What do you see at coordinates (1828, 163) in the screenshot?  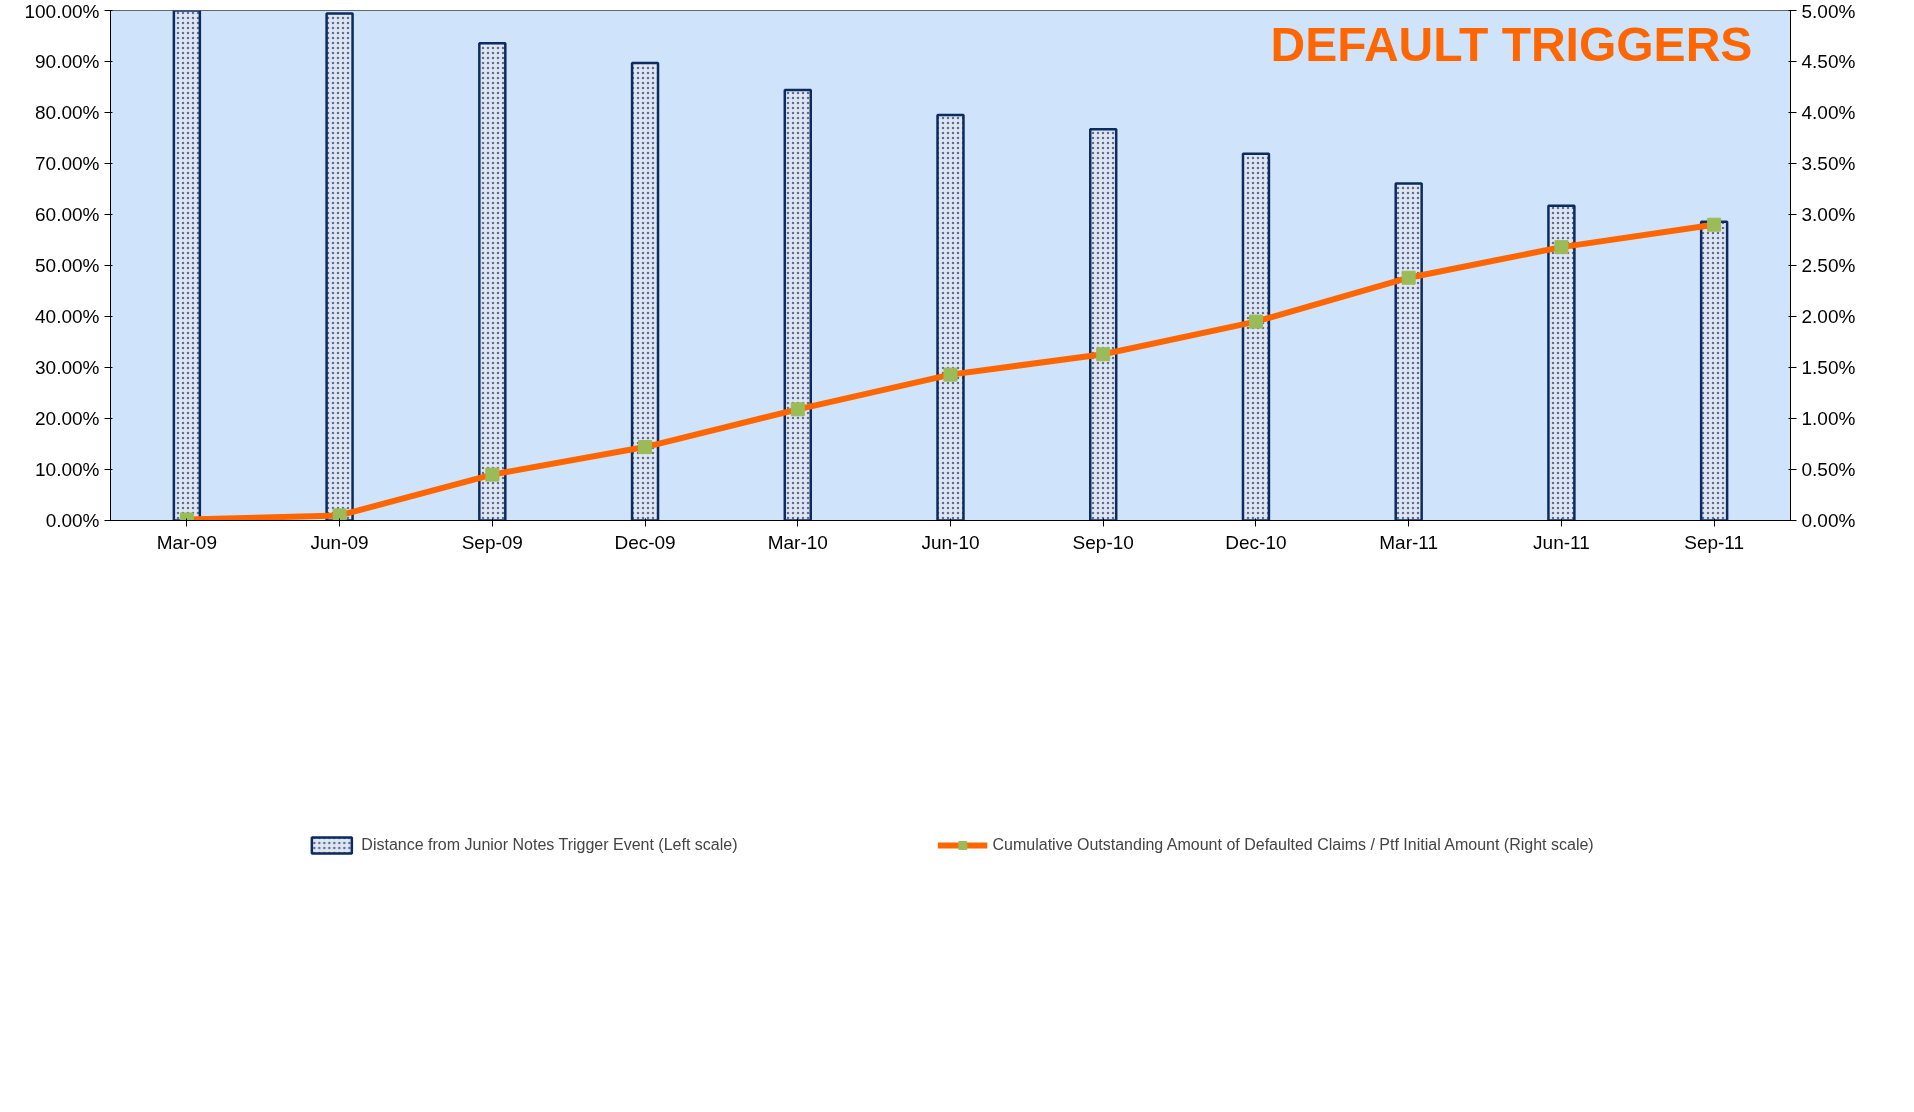 I see `y2-tick-label: 3.50%` at bounding box center [1828, 163].